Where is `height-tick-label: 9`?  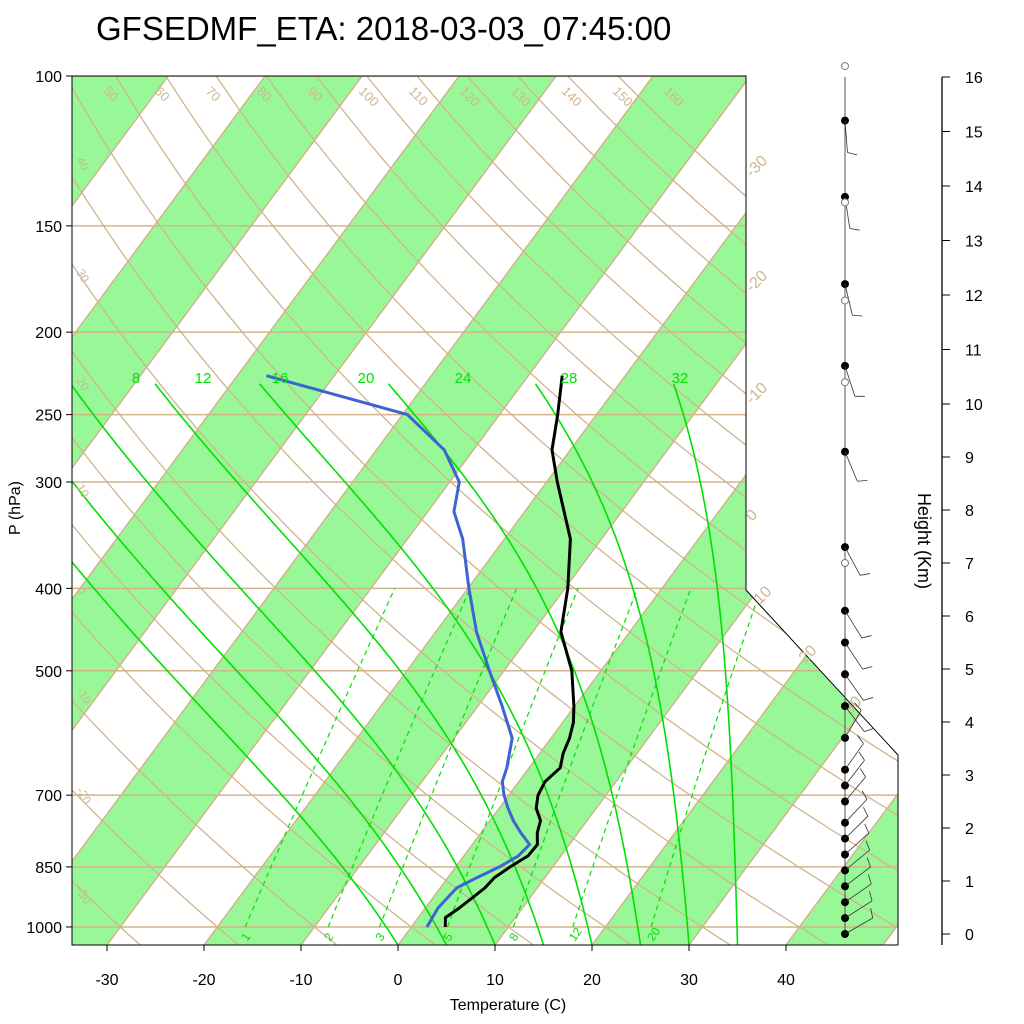
height-tick-label: 9 is located at coordinates (969, 458).